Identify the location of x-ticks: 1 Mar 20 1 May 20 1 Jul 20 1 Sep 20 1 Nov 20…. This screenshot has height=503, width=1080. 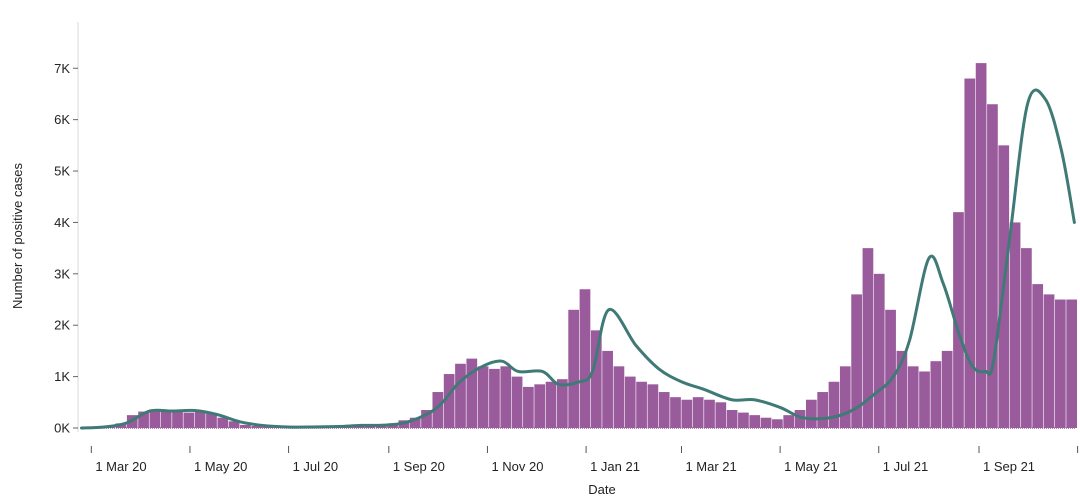
(584, 460).